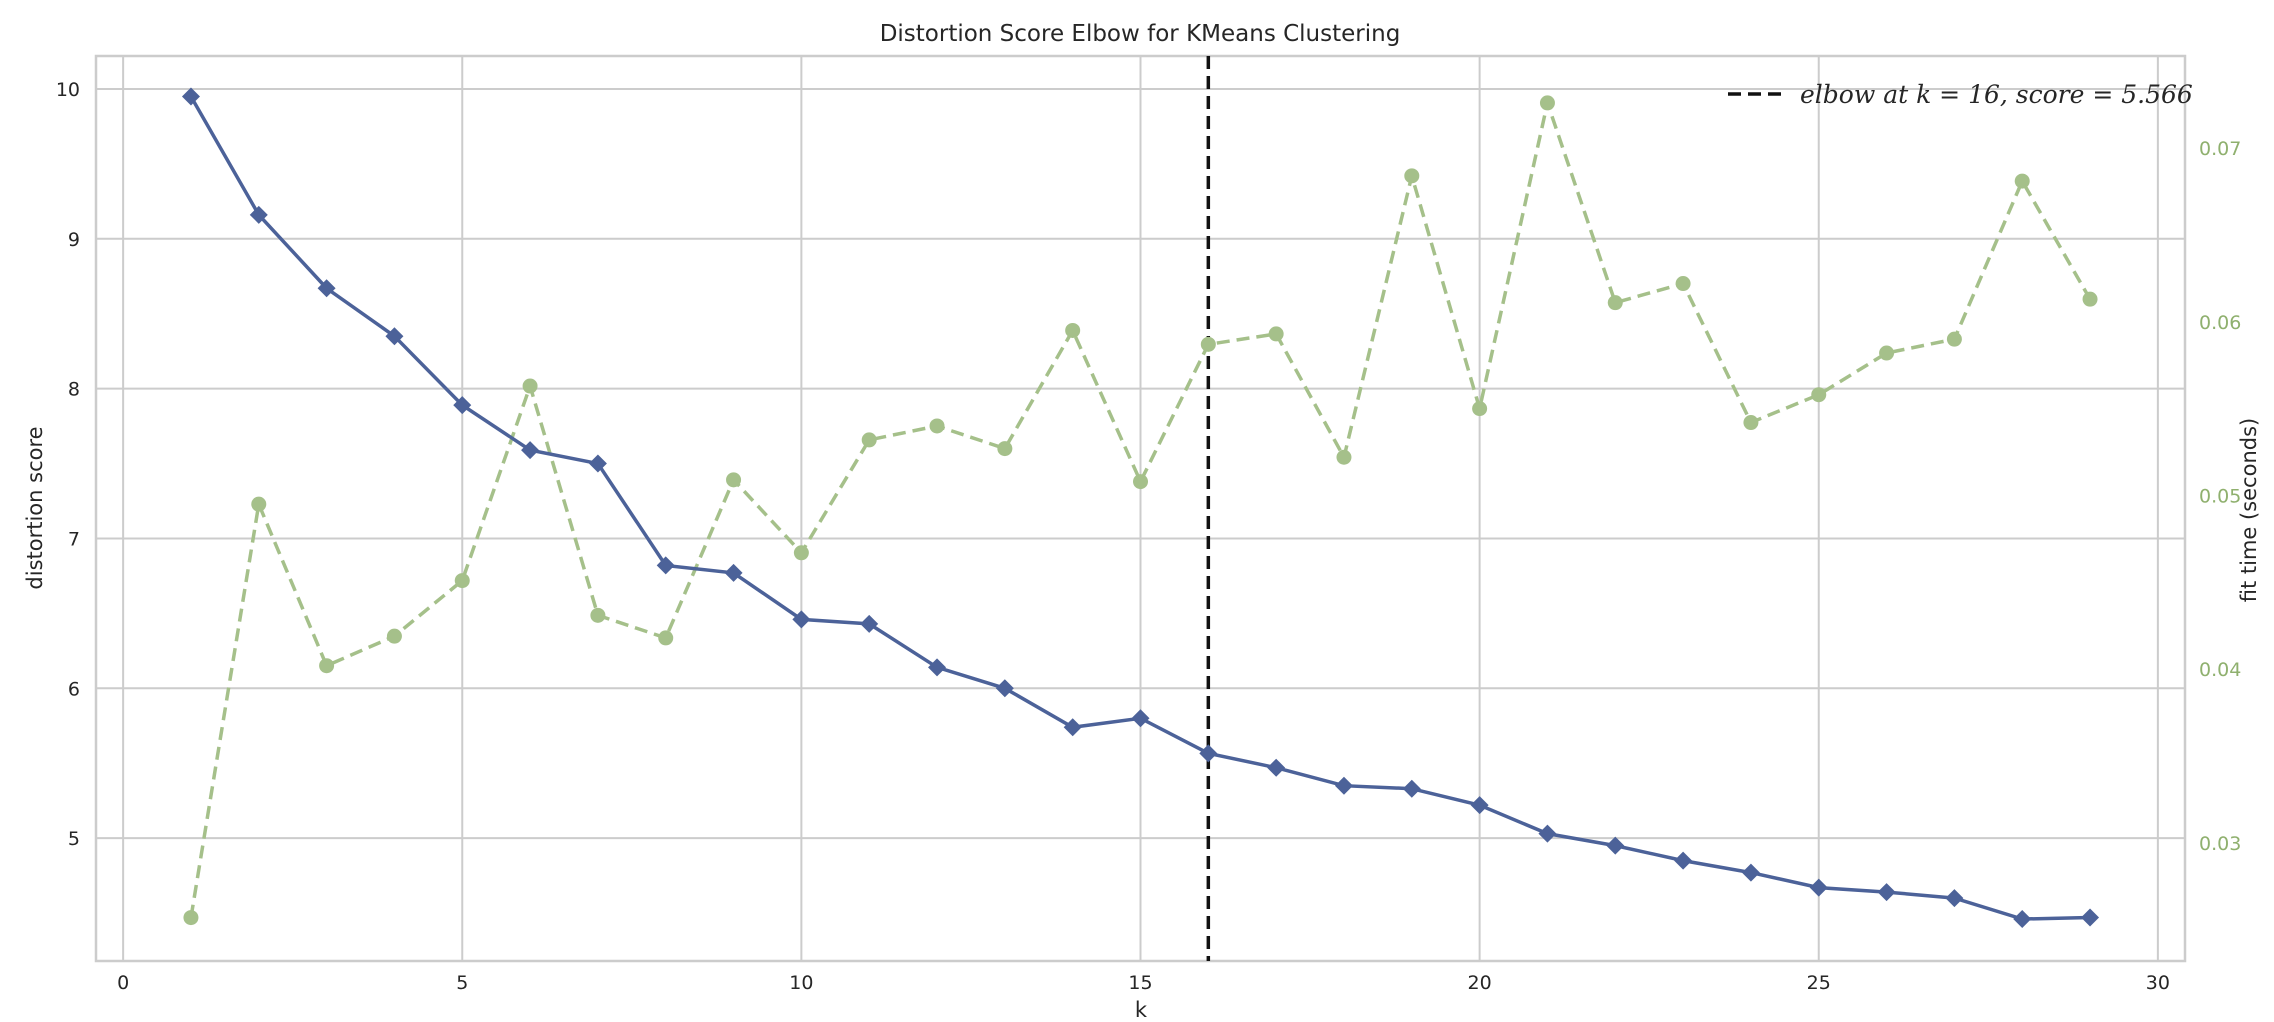 This screenshot has width=2274, height=1022. What do you see at coordinates (74, 240) in the screenshot?
I see `y-tick-label-9: 9` at bounding box center [74, 240].